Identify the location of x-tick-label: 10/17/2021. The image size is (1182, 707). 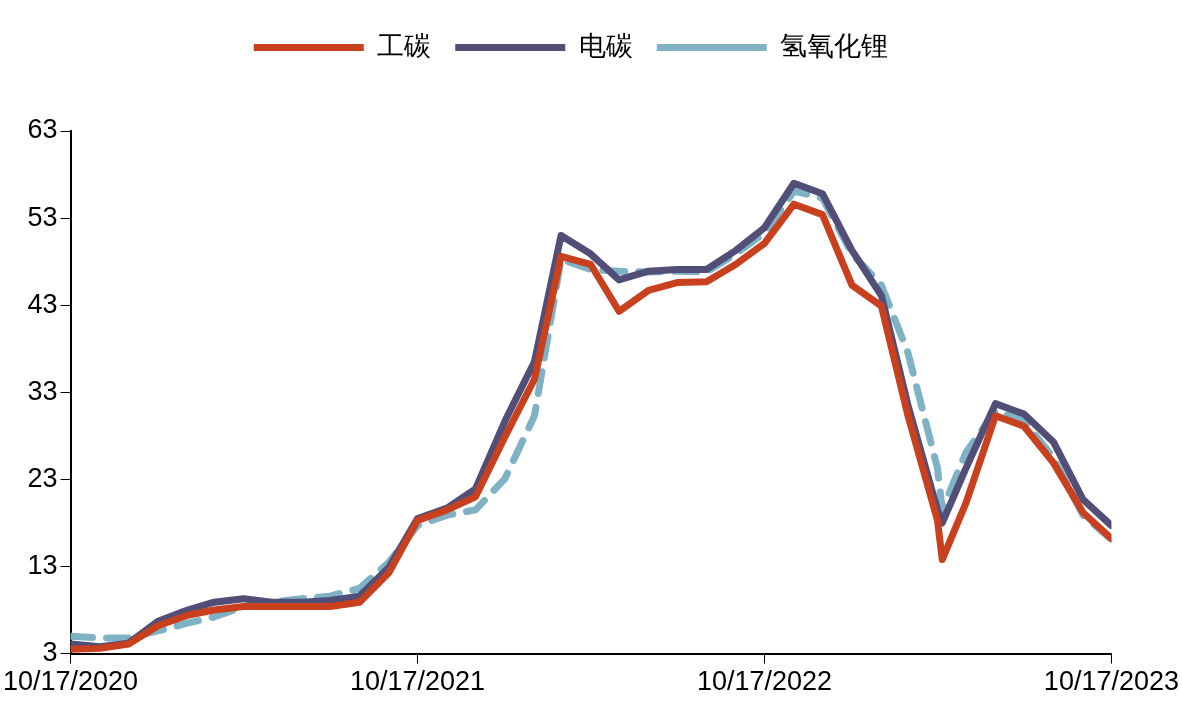
(417, 681).